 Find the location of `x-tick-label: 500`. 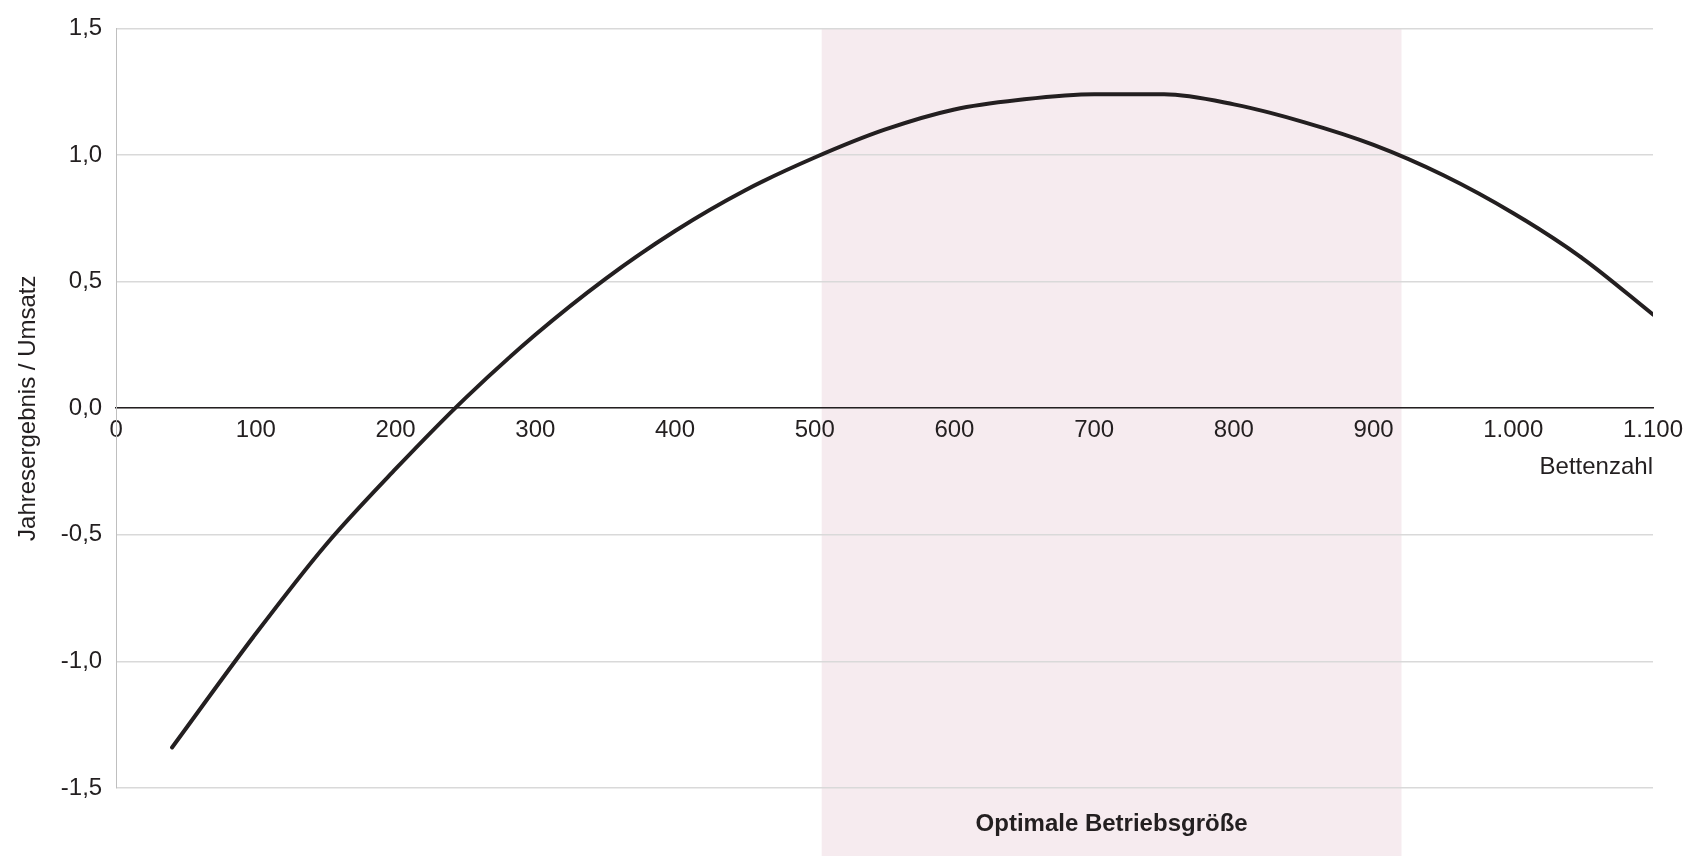

x-tick-label: 500 is located at coordinates (814, 429).